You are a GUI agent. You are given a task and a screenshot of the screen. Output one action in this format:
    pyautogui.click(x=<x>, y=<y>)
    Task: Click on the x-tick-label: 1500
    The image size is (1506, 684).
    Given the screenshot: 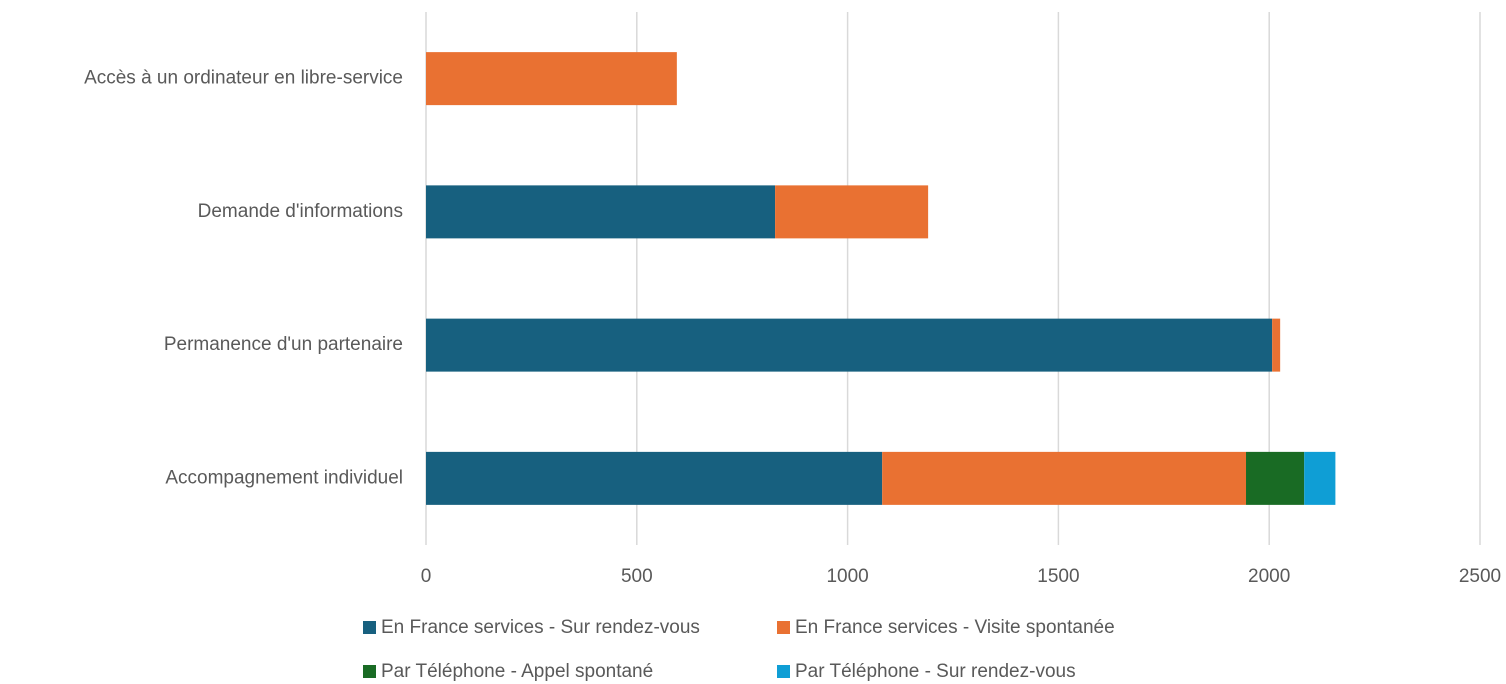 What is the action you would take?
    pyautogui.click(x=1058, y=576)
    